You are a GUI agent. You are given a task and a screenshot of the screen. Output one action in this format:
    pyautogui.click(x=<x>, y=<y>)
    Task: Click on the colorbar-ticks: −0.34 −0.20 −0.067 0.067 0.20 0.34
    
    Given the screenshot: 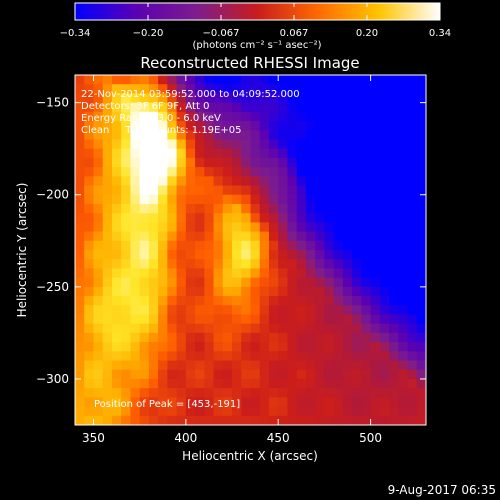 What is the action you would take?
    pyautogui.click(x=255, y=21)
    